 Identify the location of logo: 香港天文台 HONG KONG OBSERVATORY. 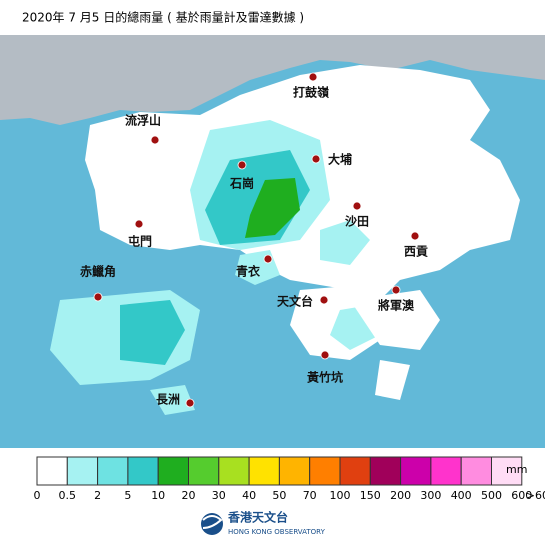
(263, 523).